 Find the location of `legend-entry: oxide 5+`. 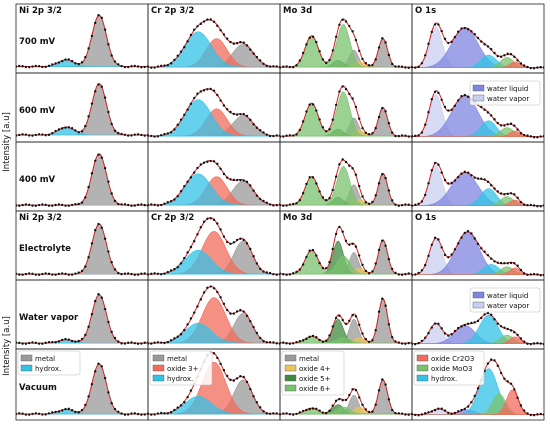

legend-entry: oxide 5+ is located at coordinates (315, 379).